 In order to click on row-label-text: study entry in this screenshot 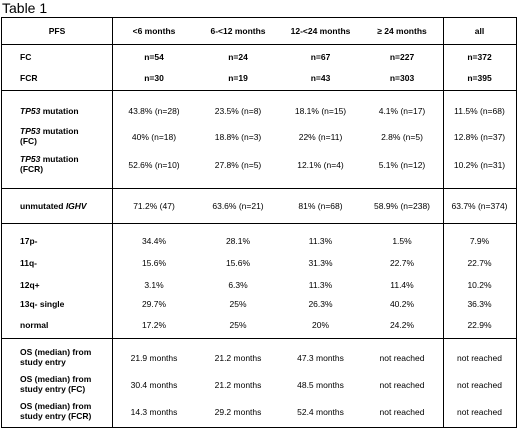, I will do `click(43, 362)`.